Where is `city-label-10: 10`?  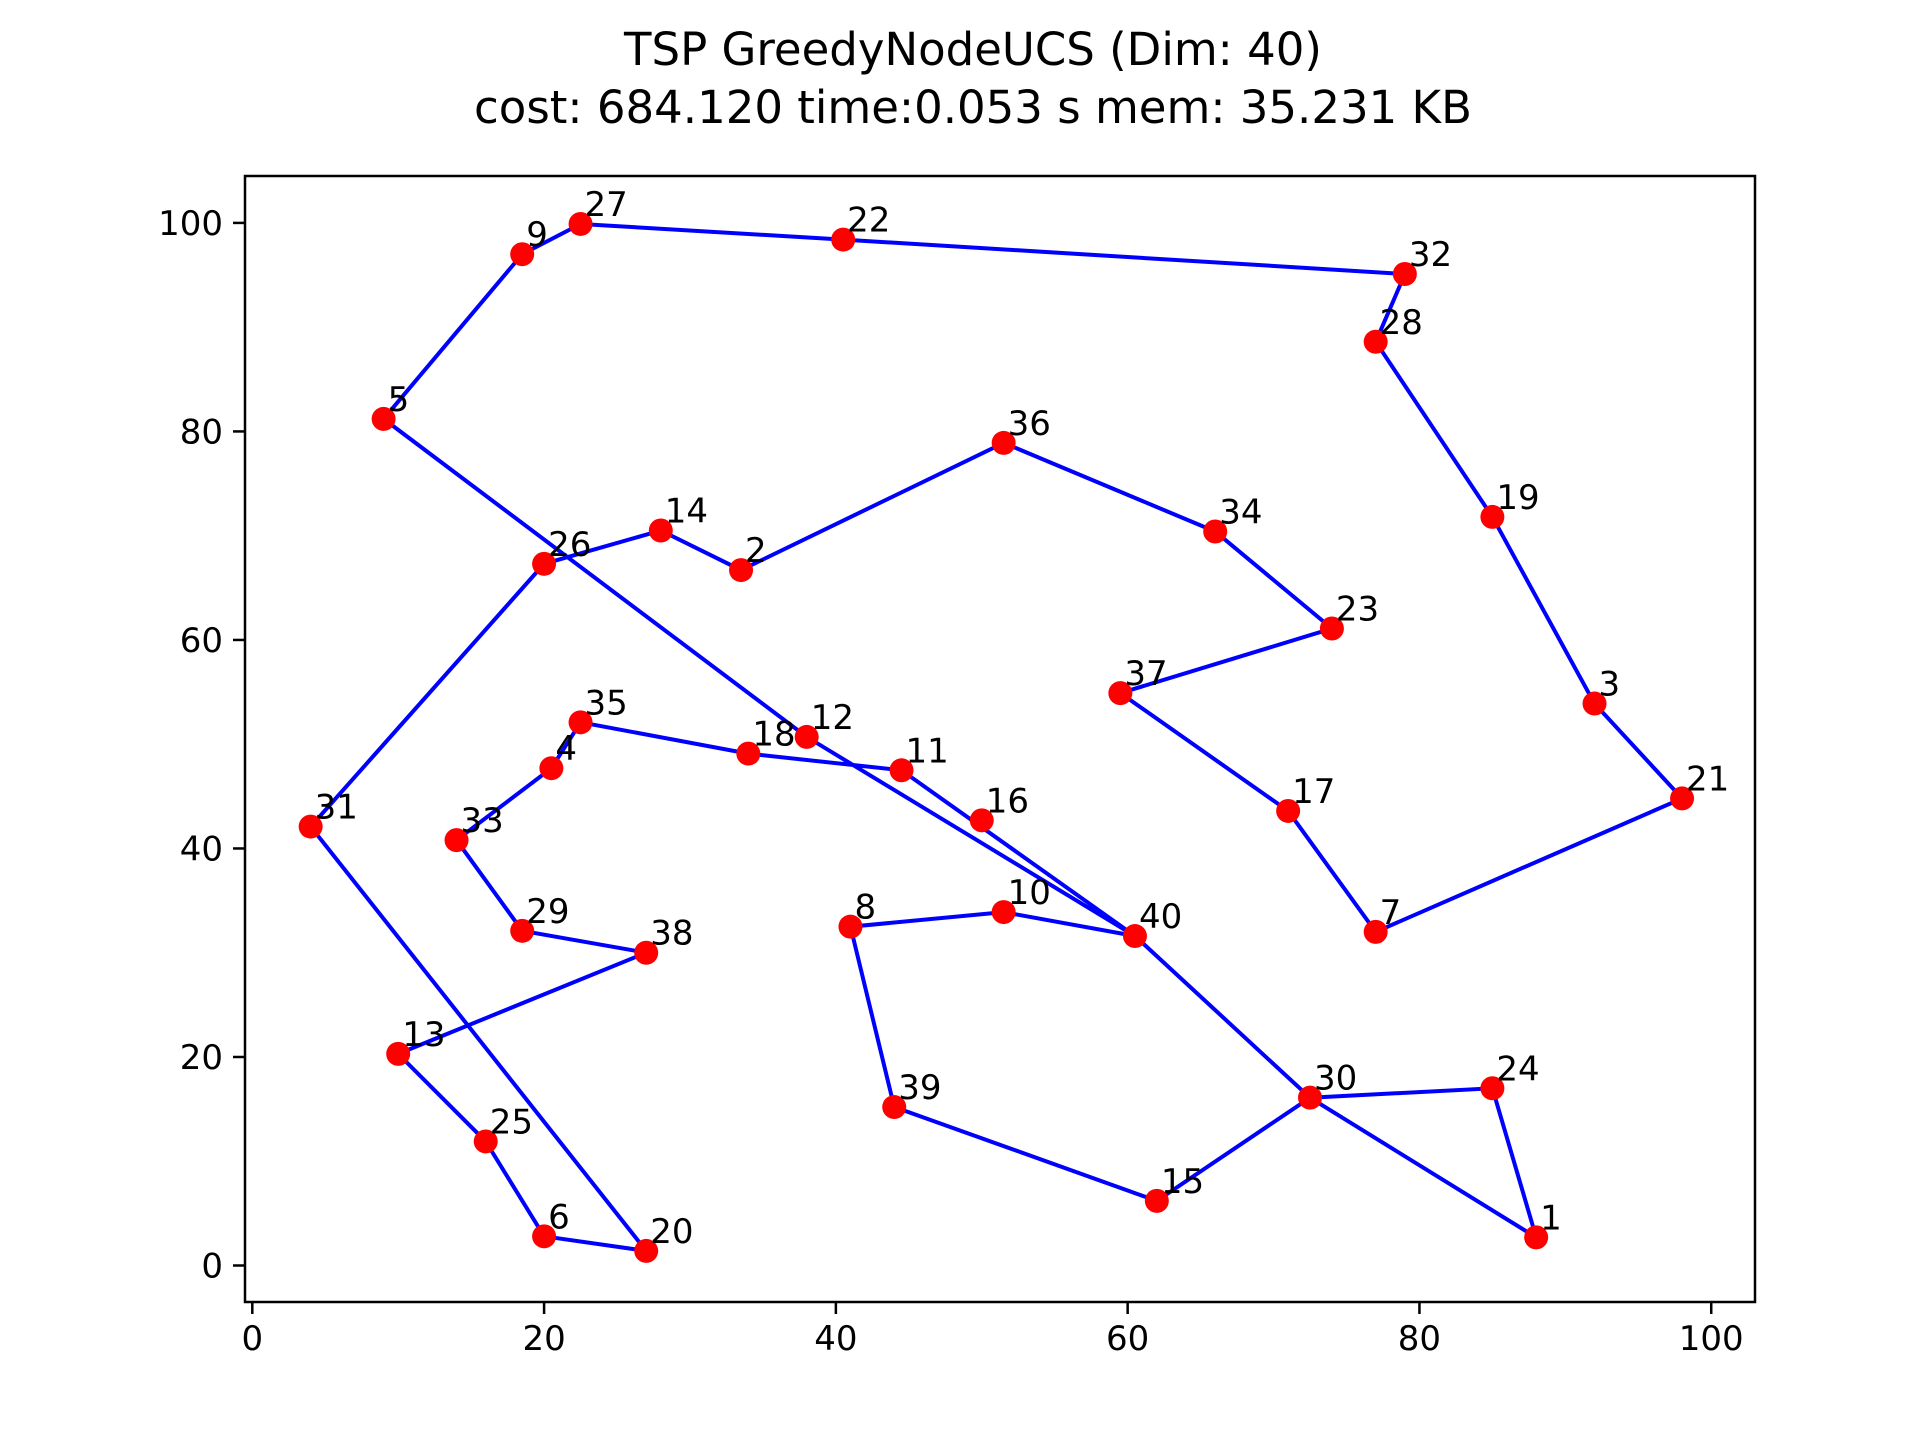 city-label-10: 10 is located at coordinates (1029, 893).